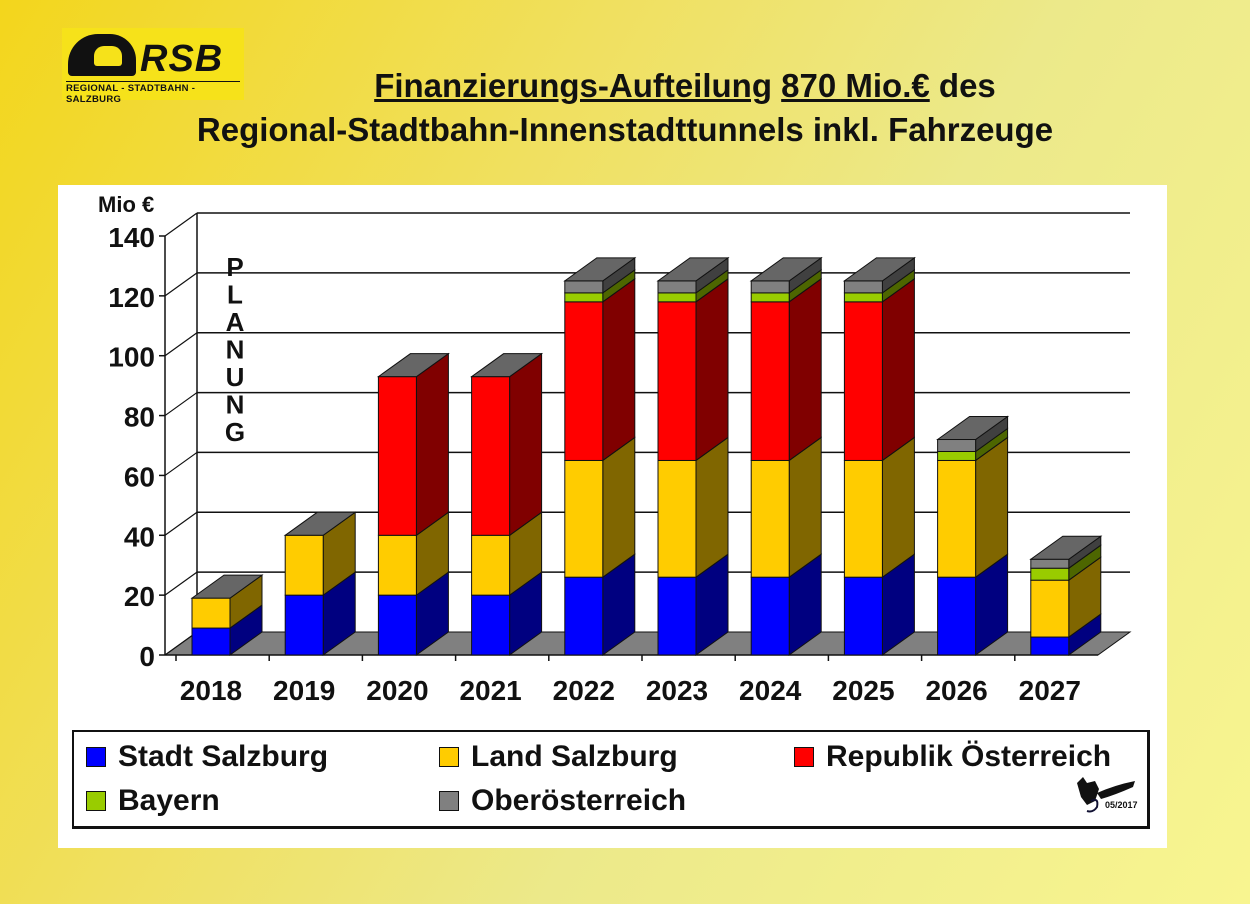 This screenshot has width=1250, height=904. I want to click on legend-item: Republik Österreich, so click(952, 757).